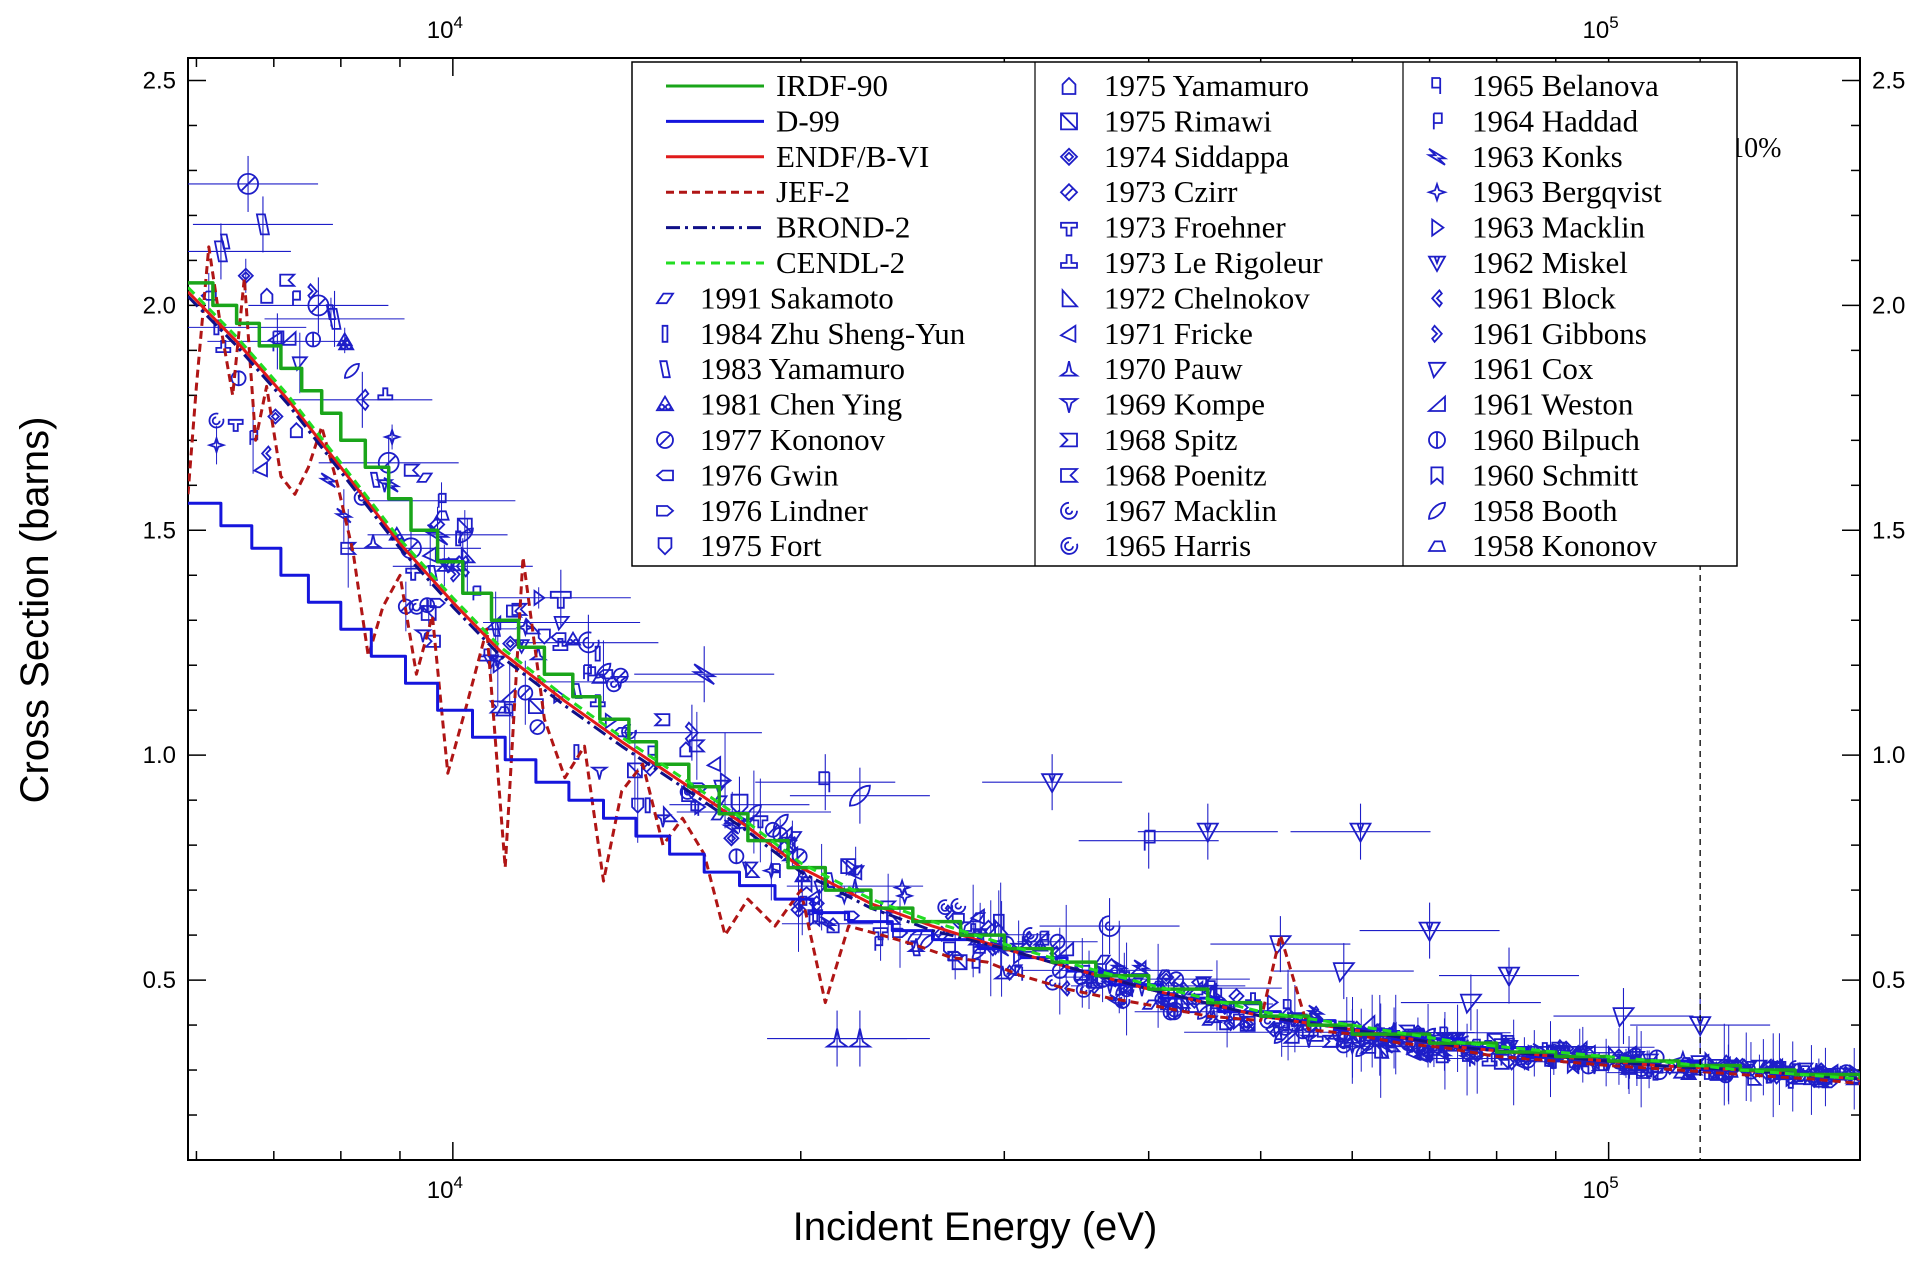 The height and width of the screenshot is (1262, 1916). I want to click on y-tick-label-right: 2.5, so click(1888, 80).